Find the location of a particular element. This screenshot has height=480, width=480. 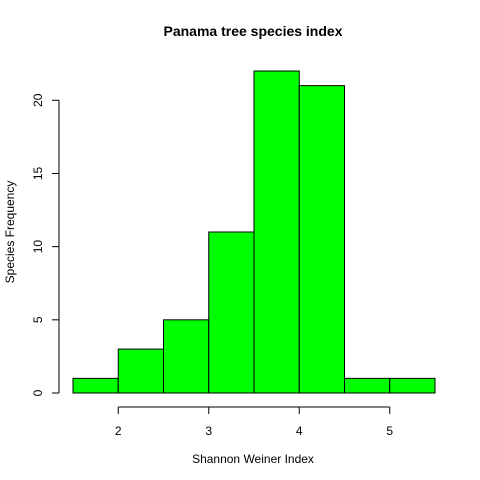

x-tick-label: 5 is located at coordinates (389, 431).